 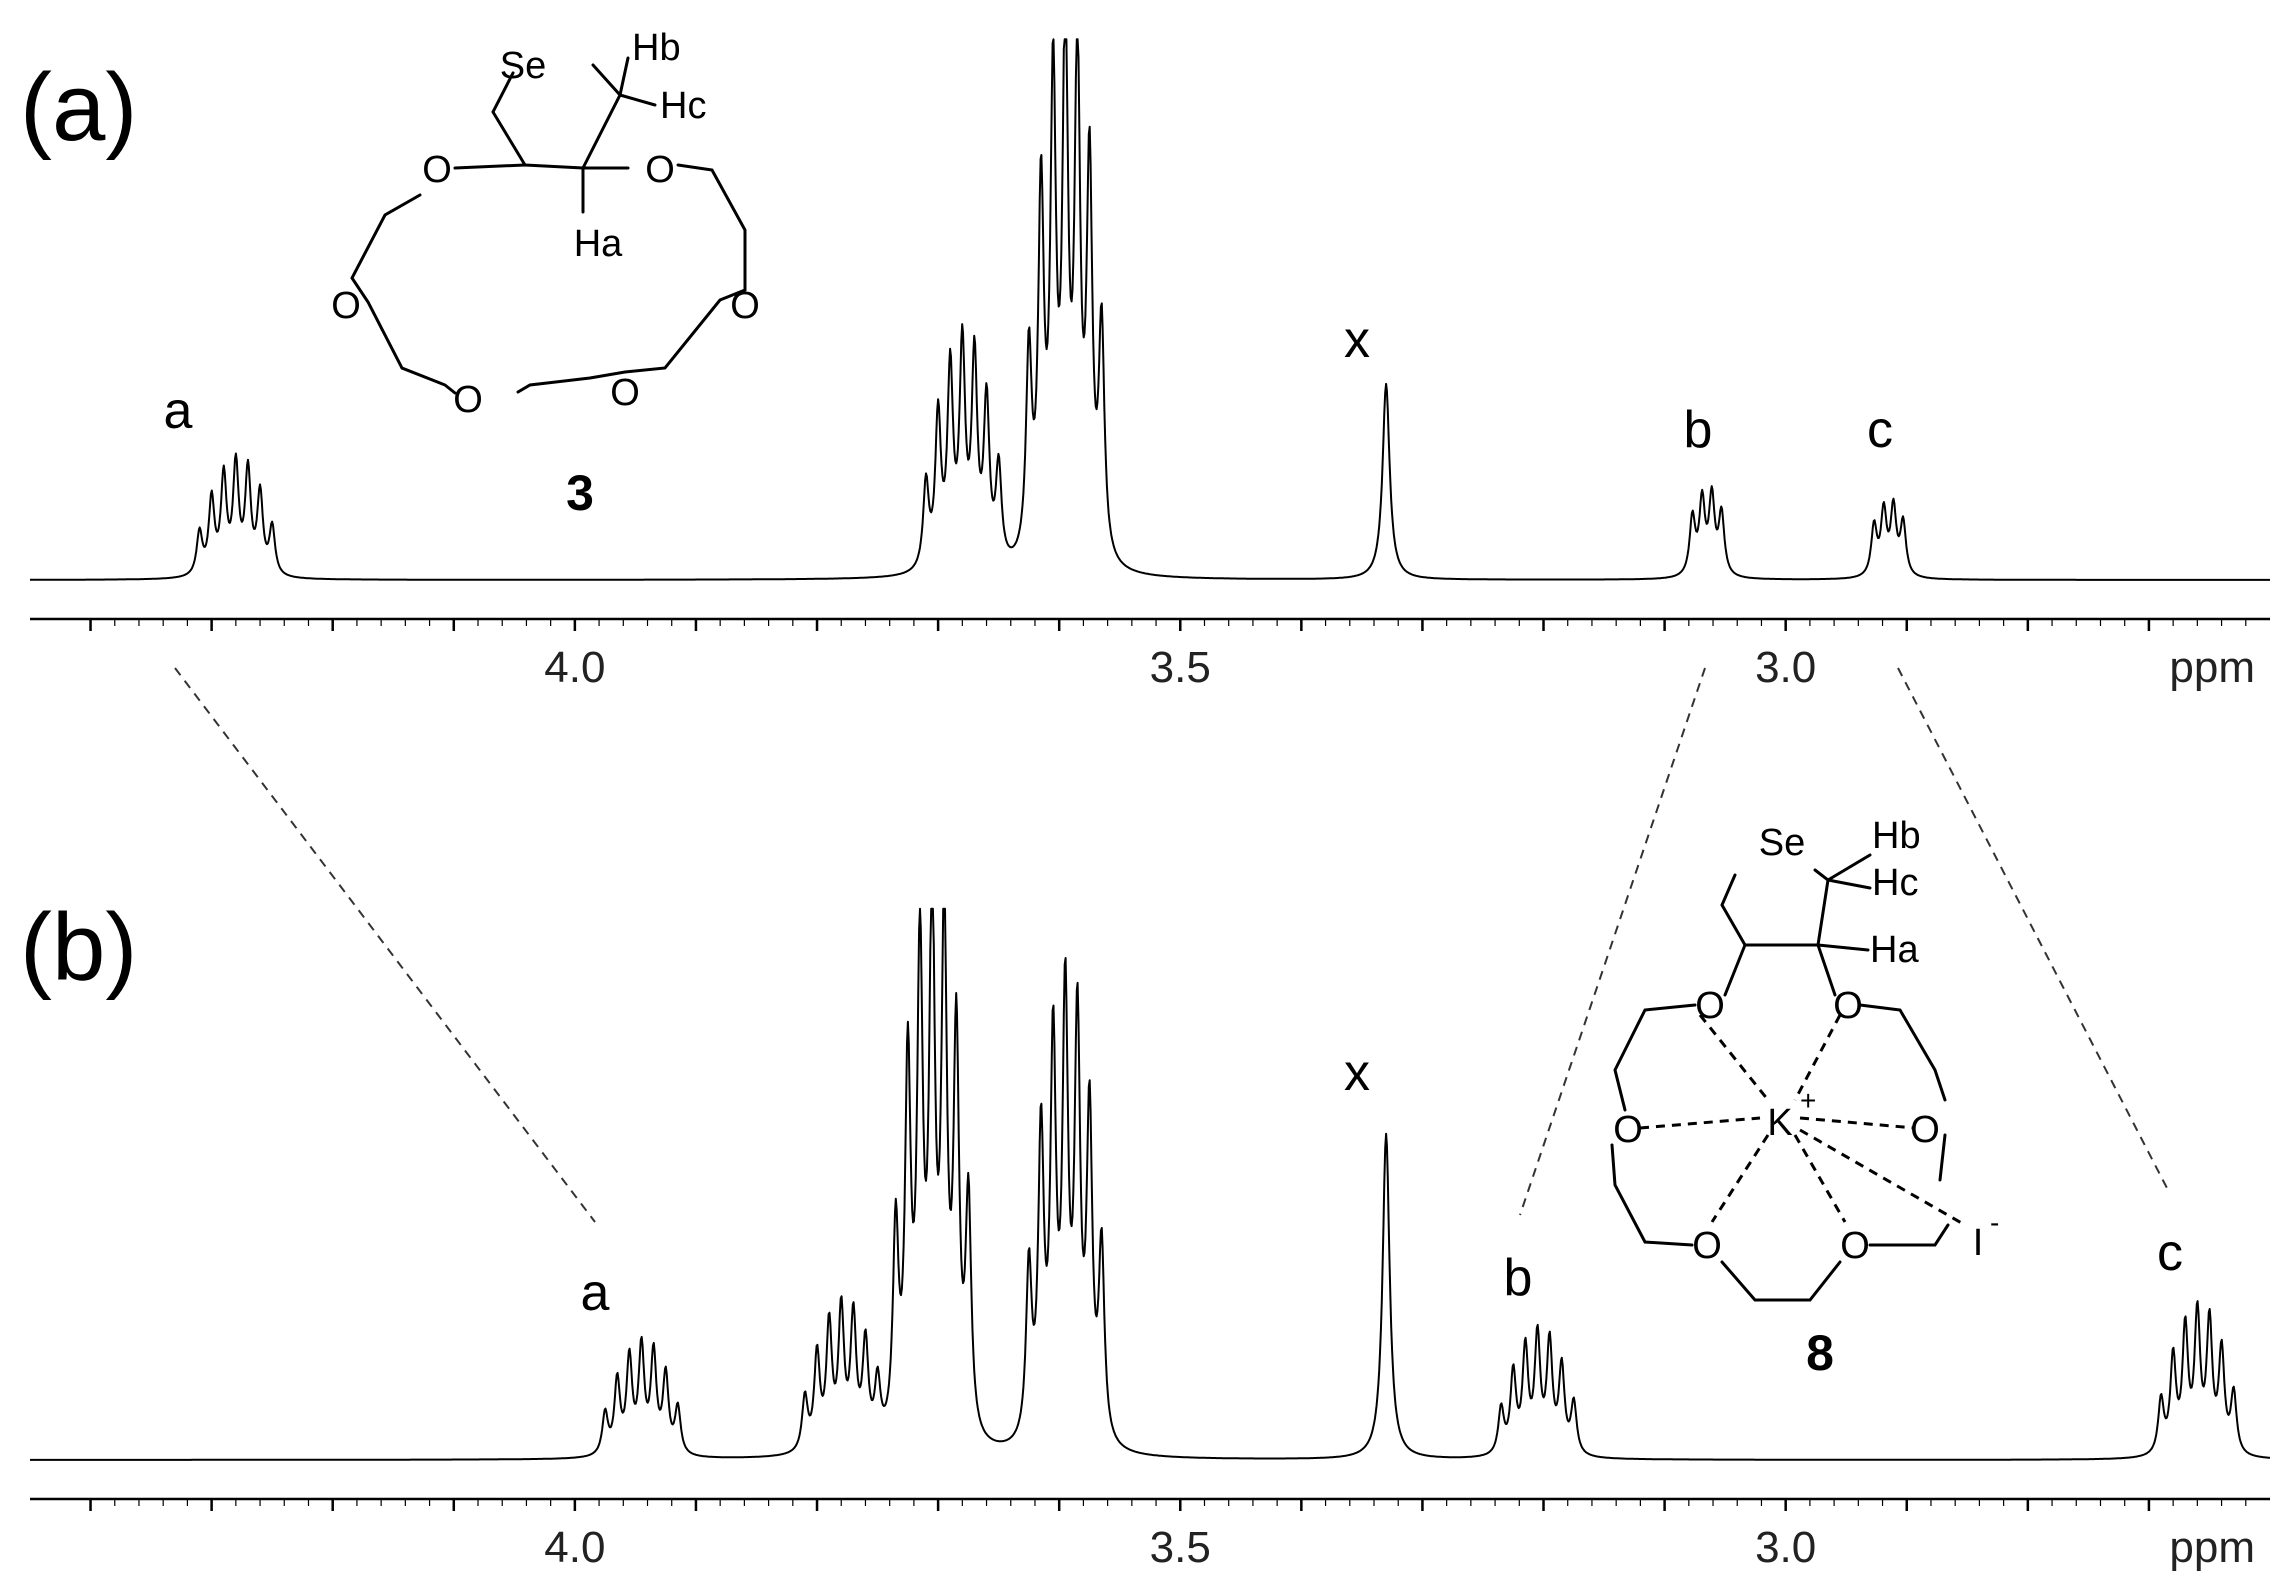 I want to click on peak-a-label-b: b, so click(x=1698, y=430).